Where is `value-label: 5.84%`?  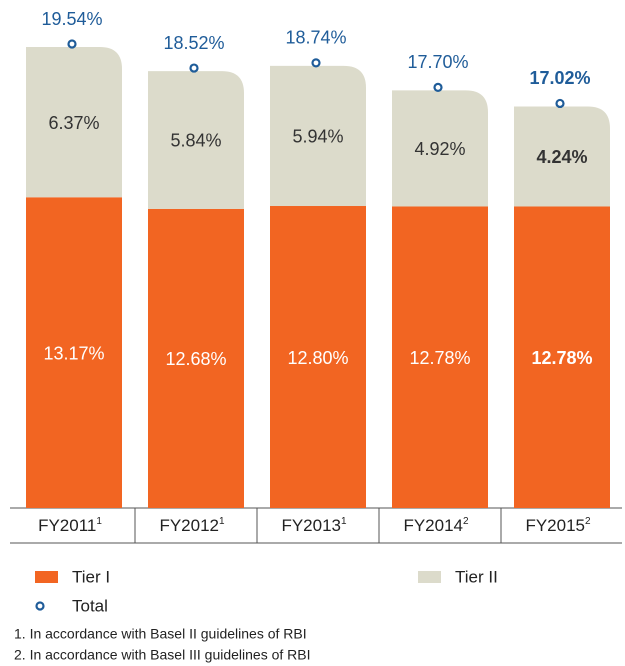
value-label: 5.84% is located at coordinates (195, 141).